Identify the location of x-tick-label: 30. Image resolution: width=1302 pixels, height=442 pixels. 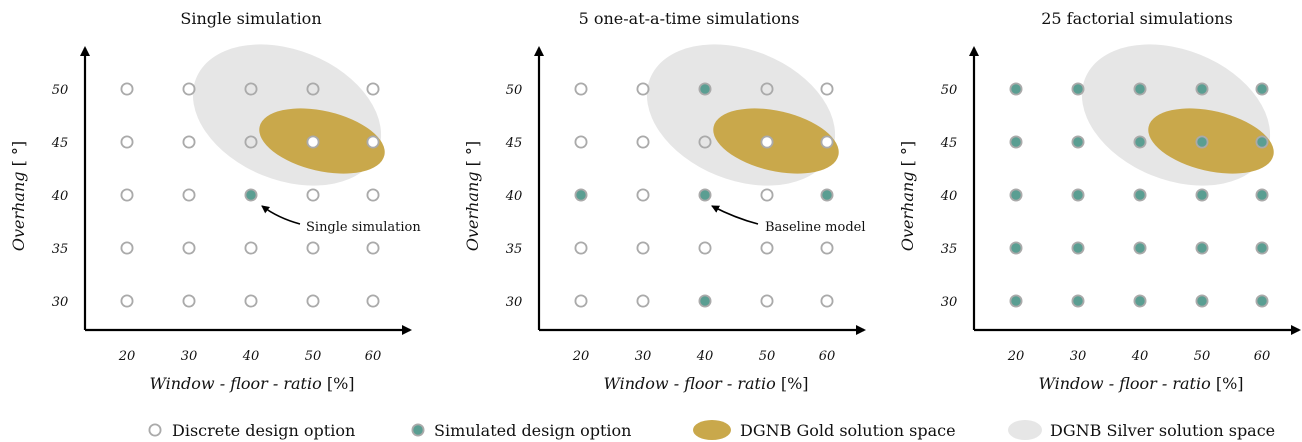
(189, 356).